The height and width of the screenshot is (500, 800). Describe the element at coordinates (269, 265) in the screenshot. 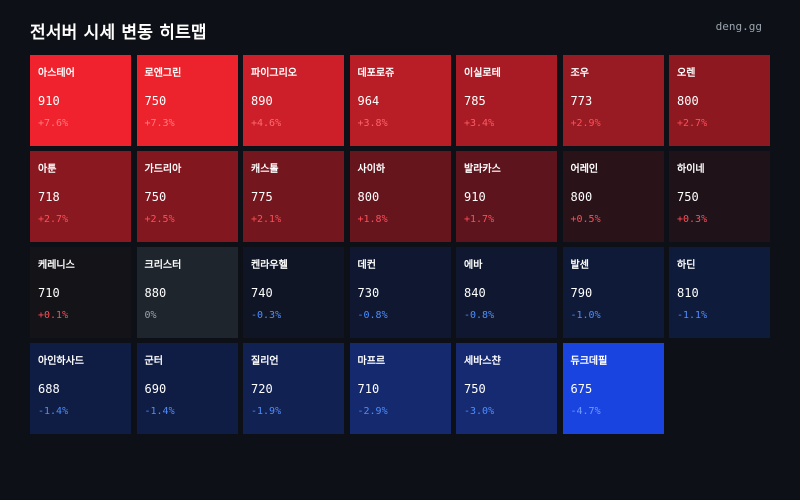

I see `server-name: 켄라우헬` at that location.